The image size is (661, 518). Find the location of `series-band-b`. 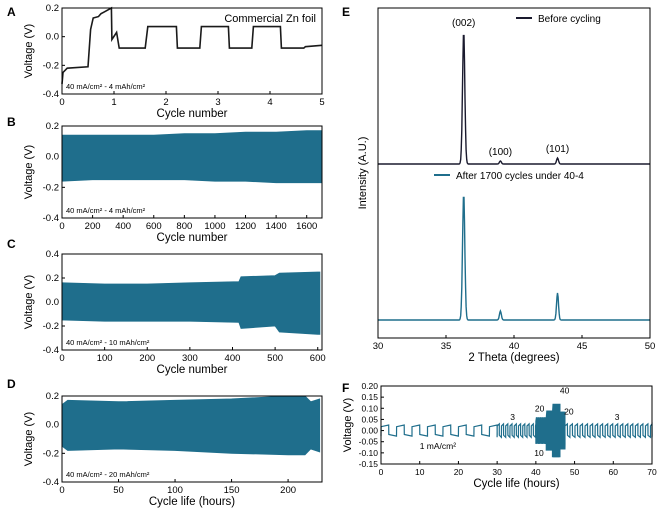

series-band-b is located at coordinates (192, 157).